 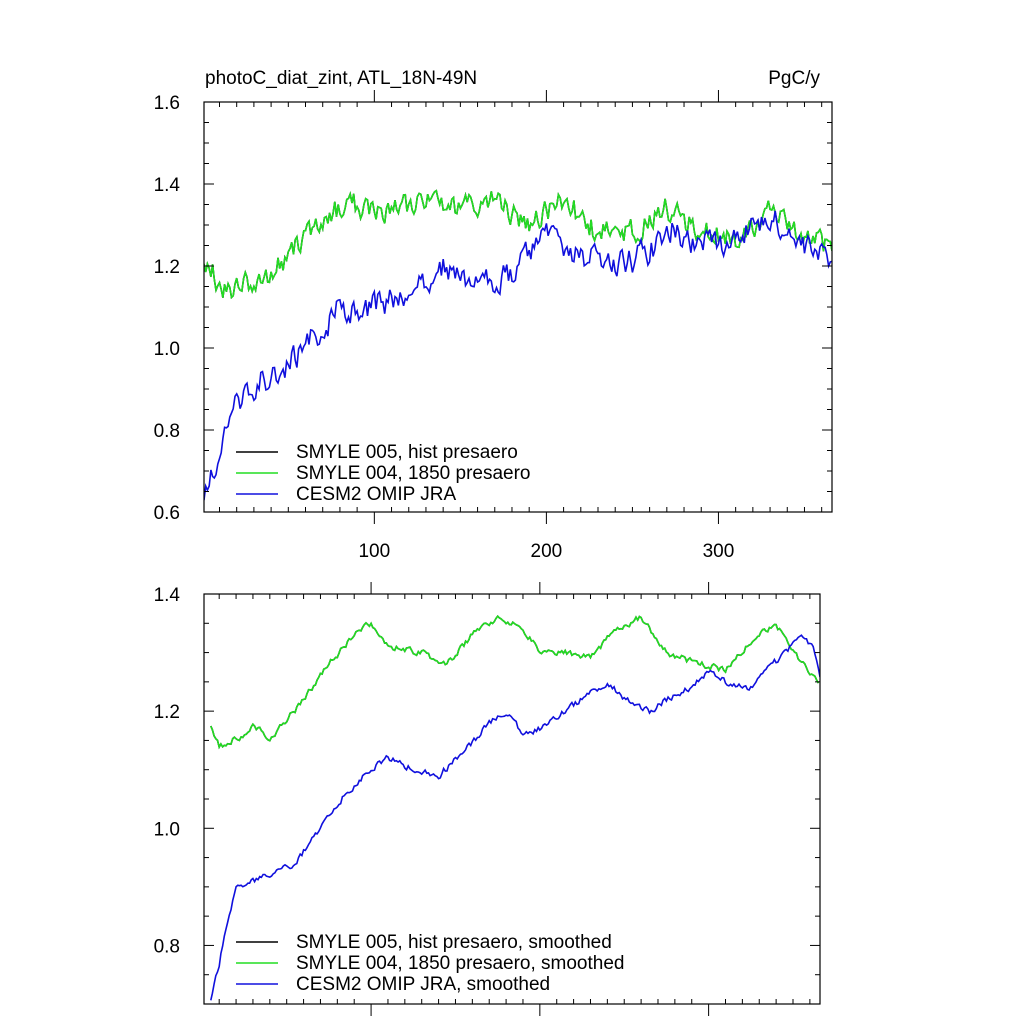 I want to click on legend-label: SMYLE 004, 1850 presaero, smoothed, so click(x=460, y=963).